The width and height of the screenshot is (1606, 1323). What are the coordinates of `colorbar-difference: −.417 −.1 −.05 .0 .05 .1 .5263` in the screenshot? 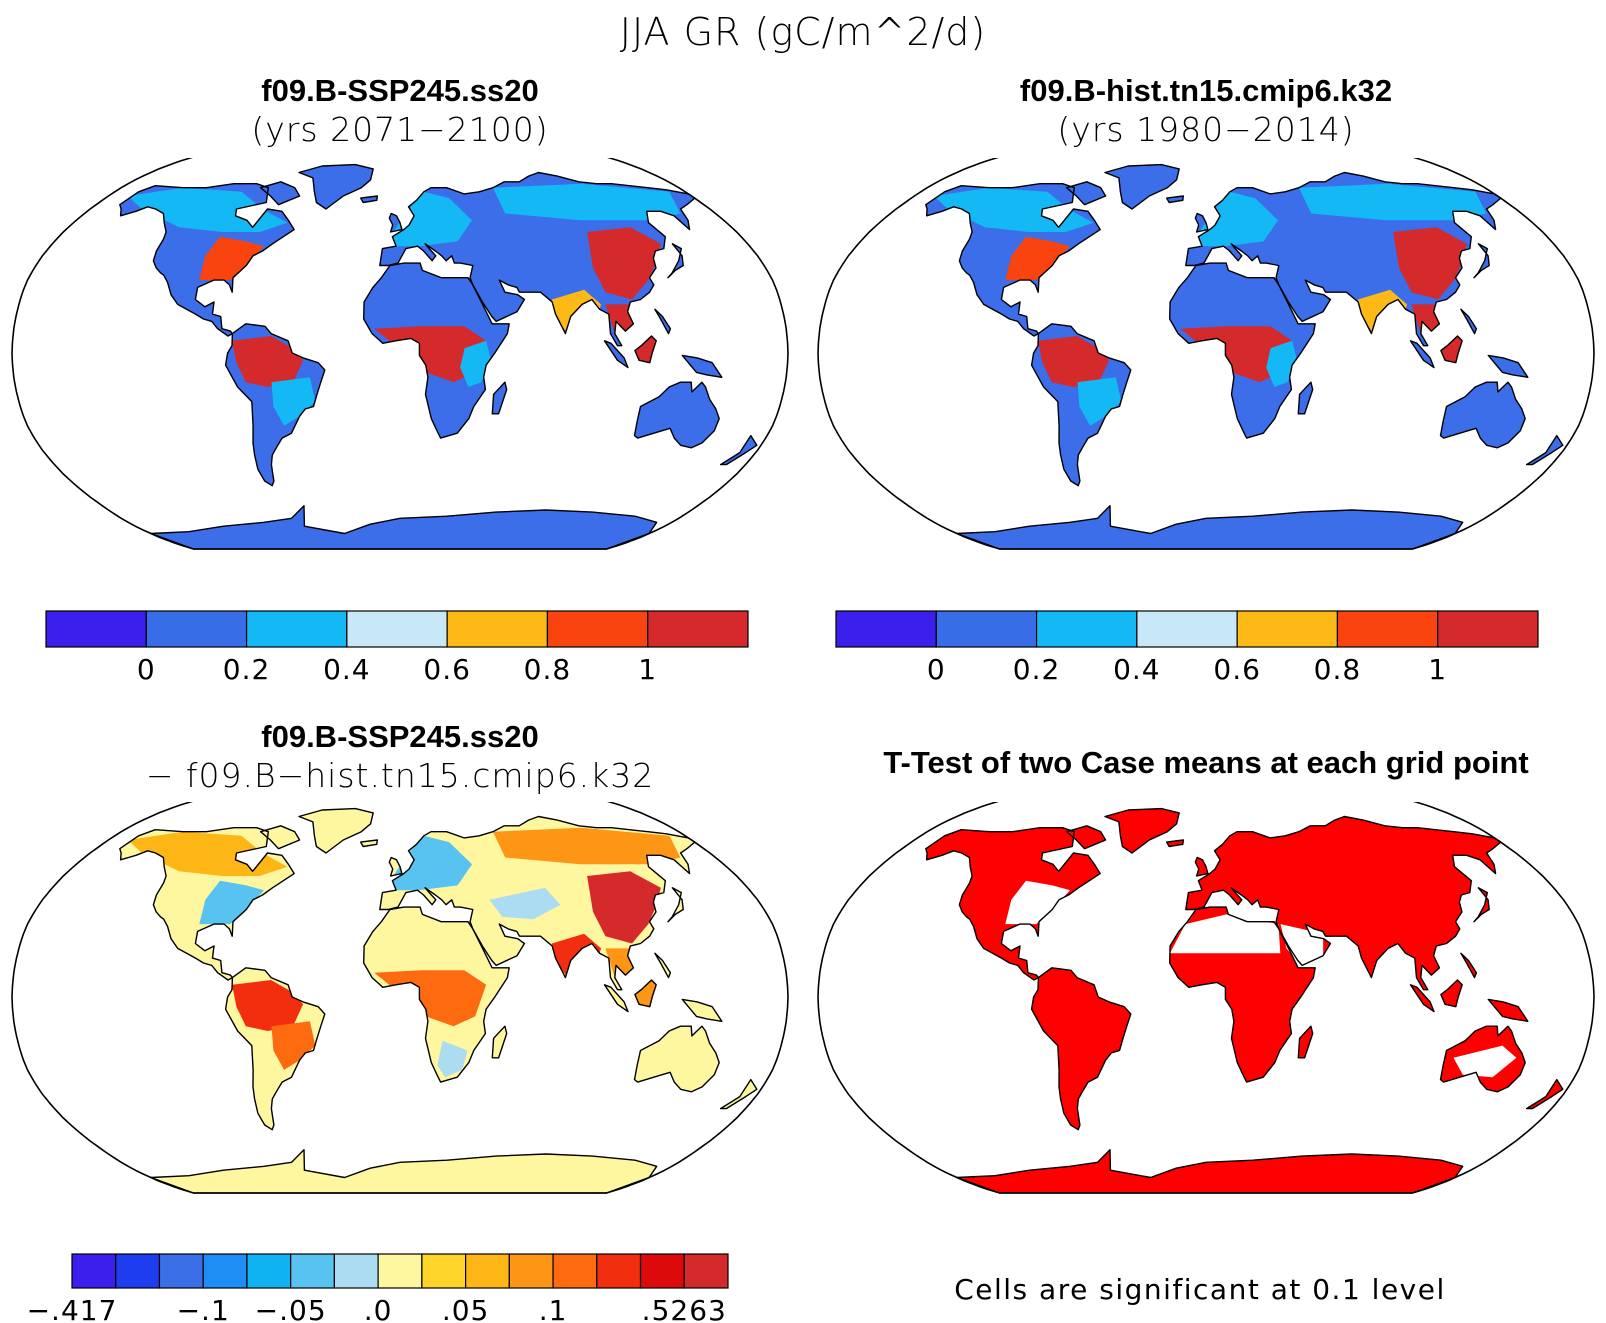 It's located at (378, 1288).